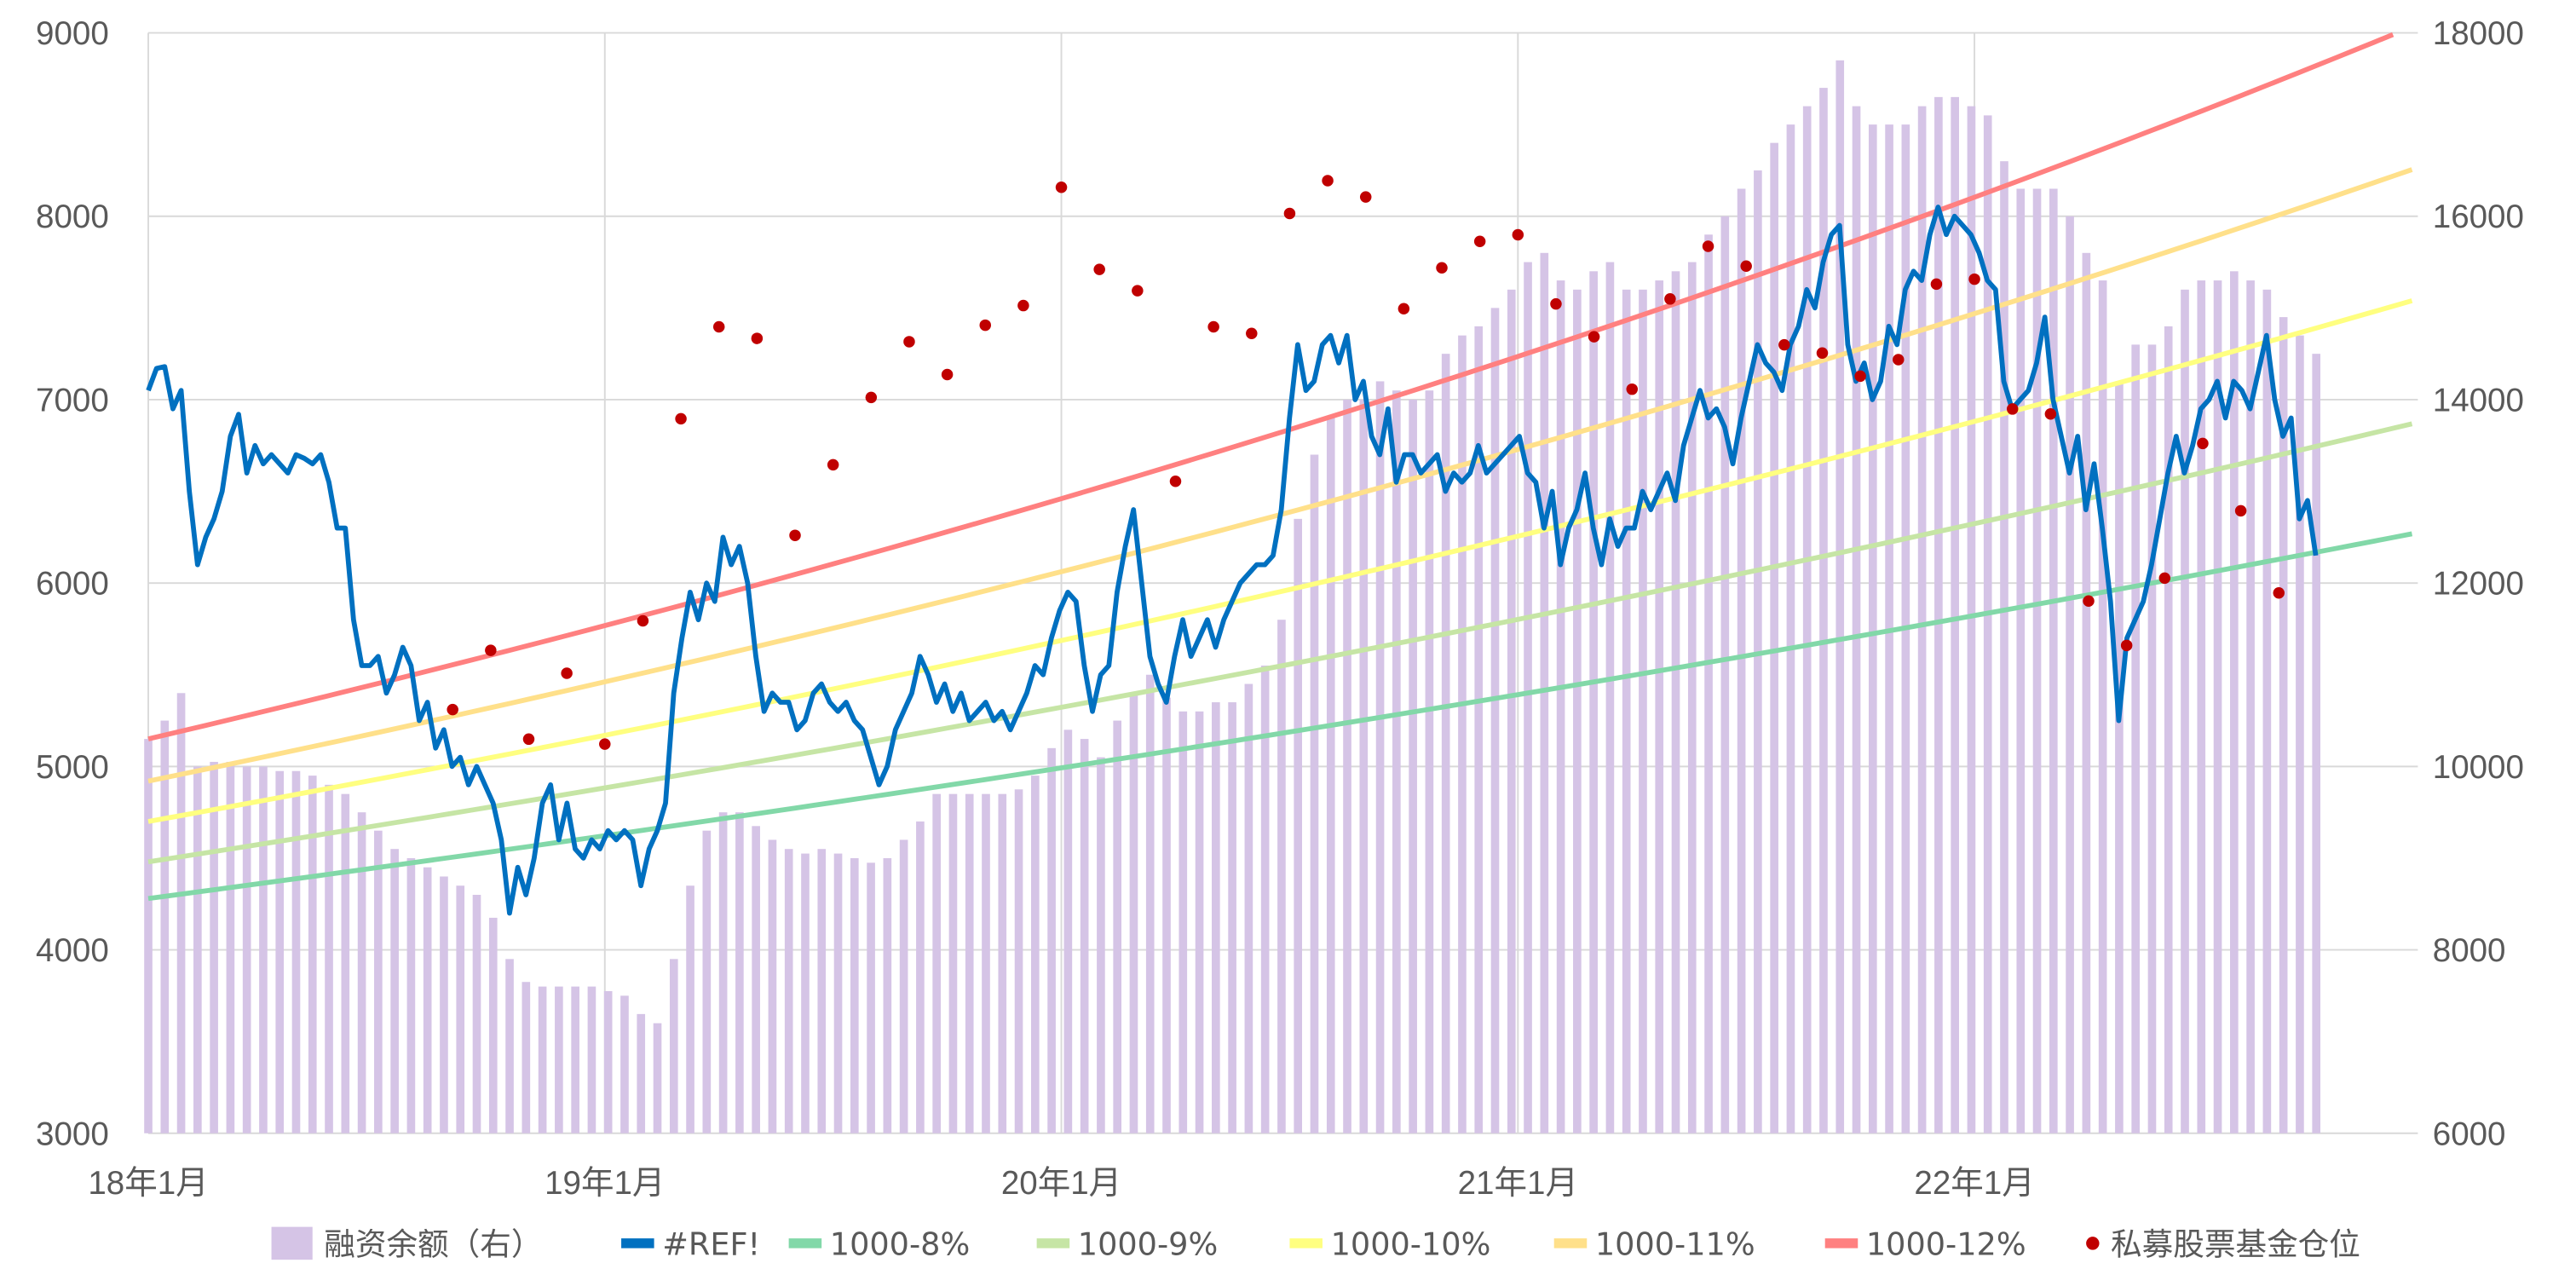  What do you see at coordinates (2469, 950) in the screenshot?
I see `y-right-tick-label: 8000` at bounding box center [2469, 950].